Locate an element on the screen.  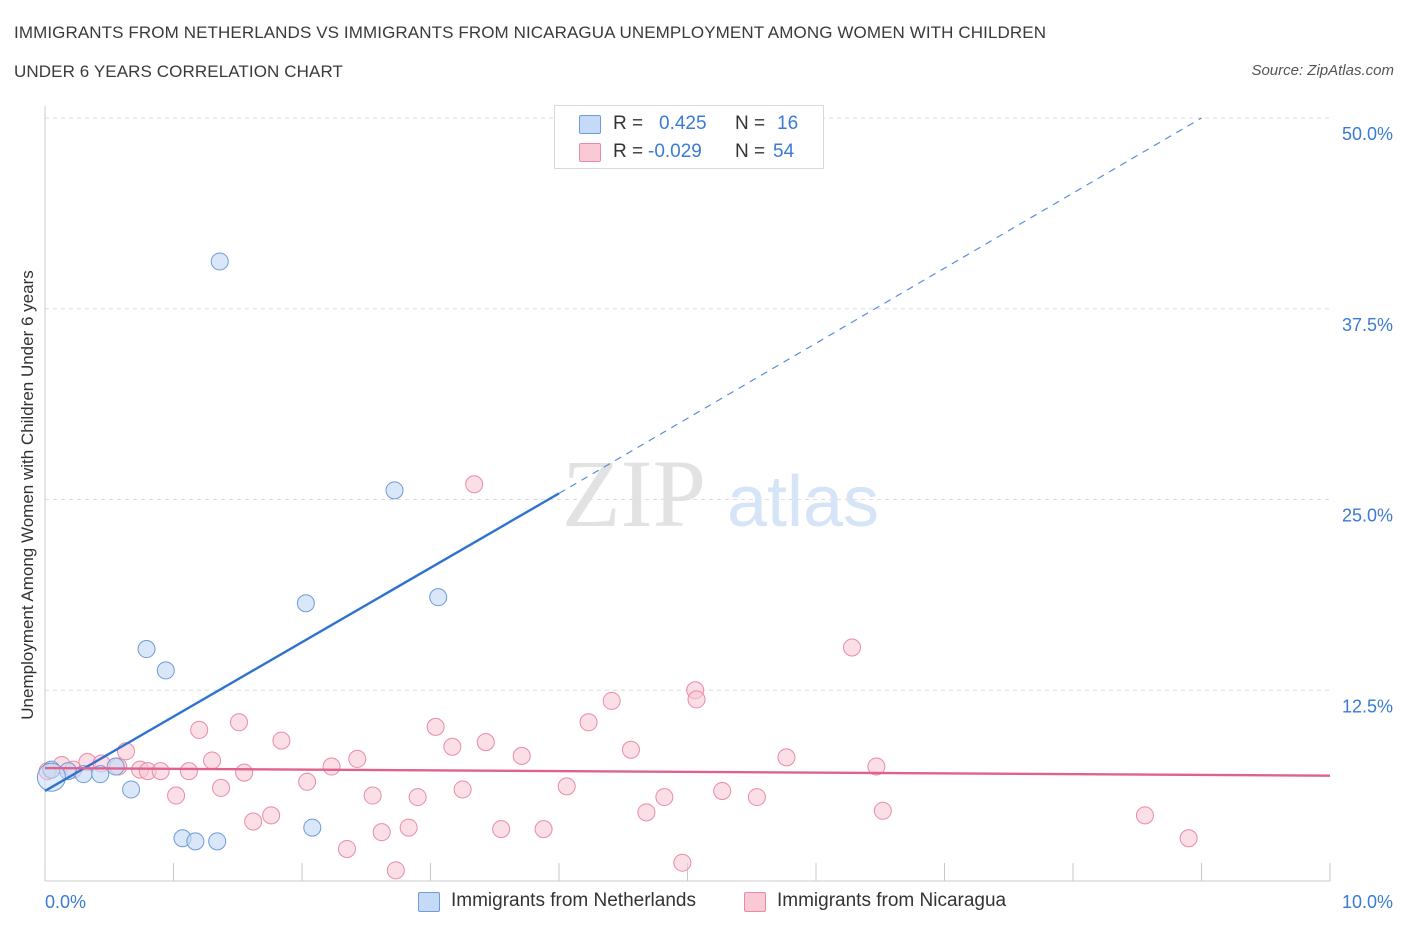
legend-r-value: -0.029 is located at coordinates (675, 151).